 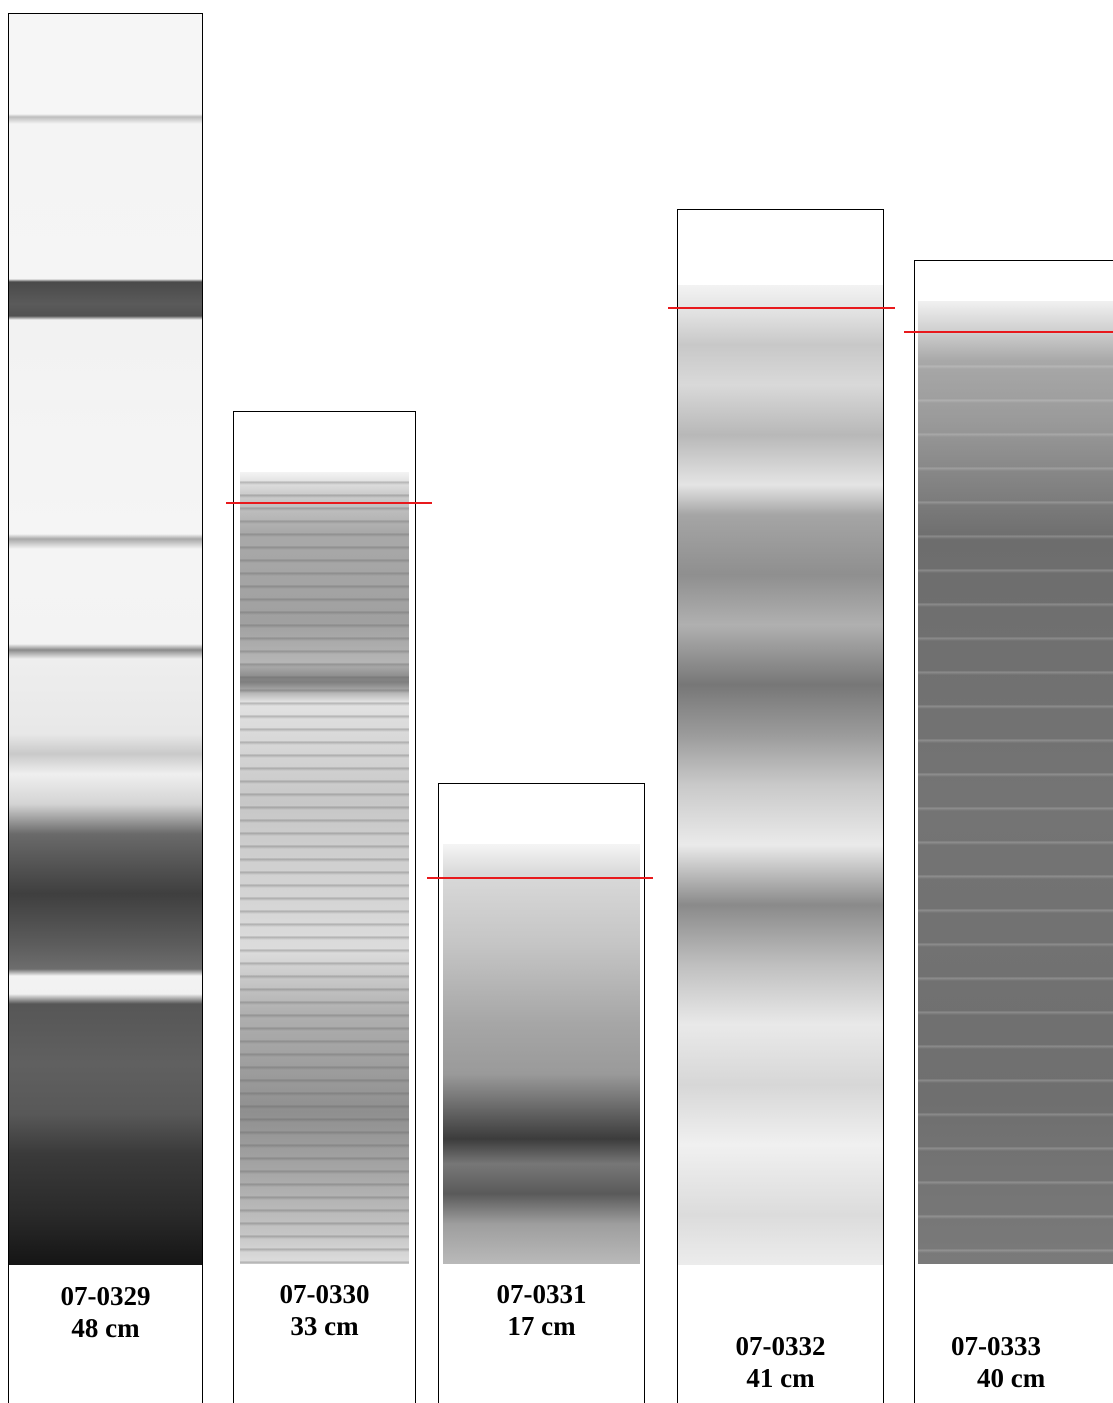 I want to click on core-07-0330: 07-0330 33 cm, so click(x=324, y=907).